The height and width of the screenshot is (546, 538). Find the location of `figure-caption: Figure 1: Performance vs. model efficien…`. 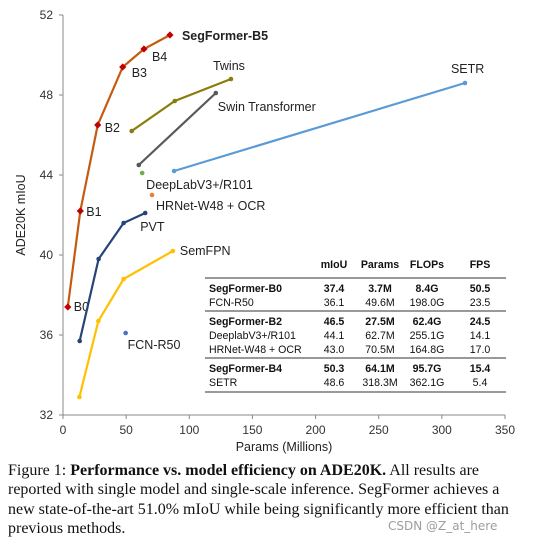

figure-caption: Figure 1: Performance vs. model efficien… is located at coordinates (269, 500).